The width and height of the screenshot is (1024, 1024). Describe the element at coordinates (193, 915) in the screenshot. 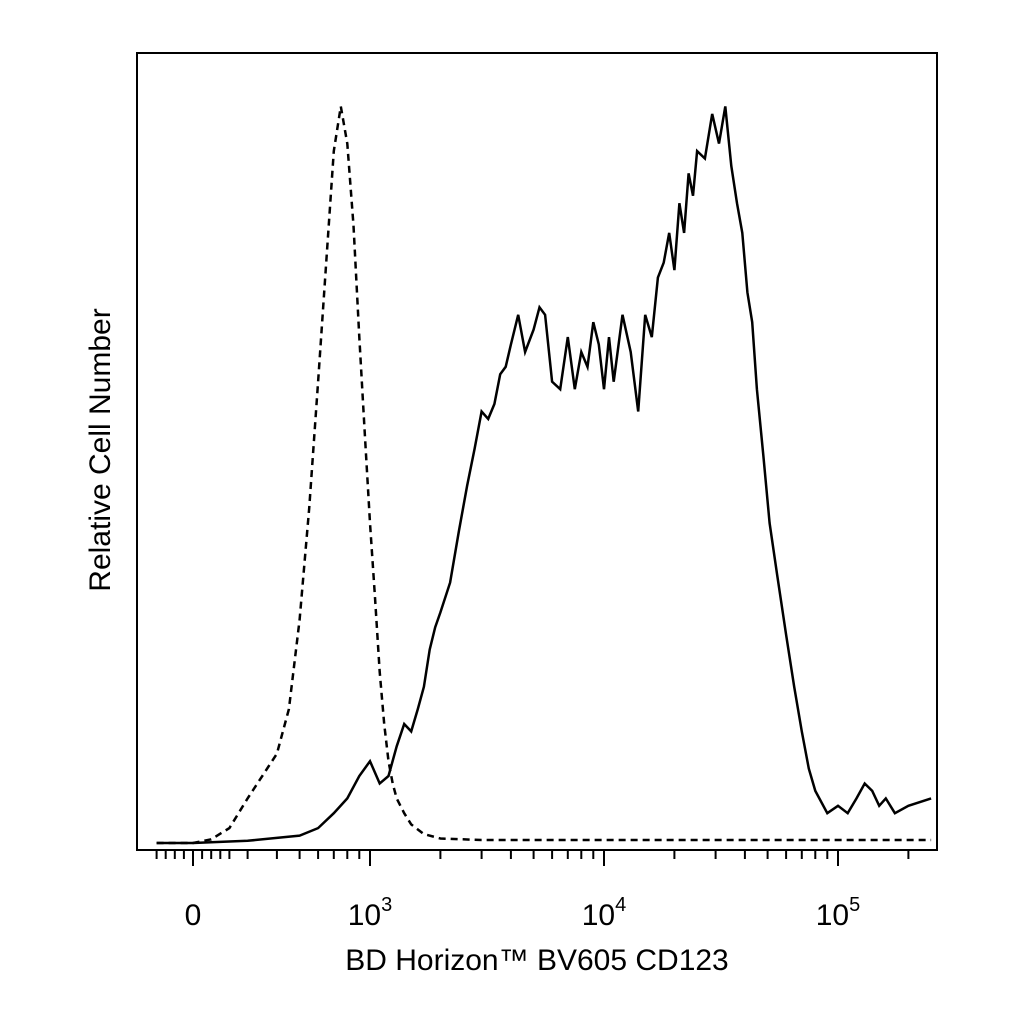

I see `x-tick-label: 0` at that location.